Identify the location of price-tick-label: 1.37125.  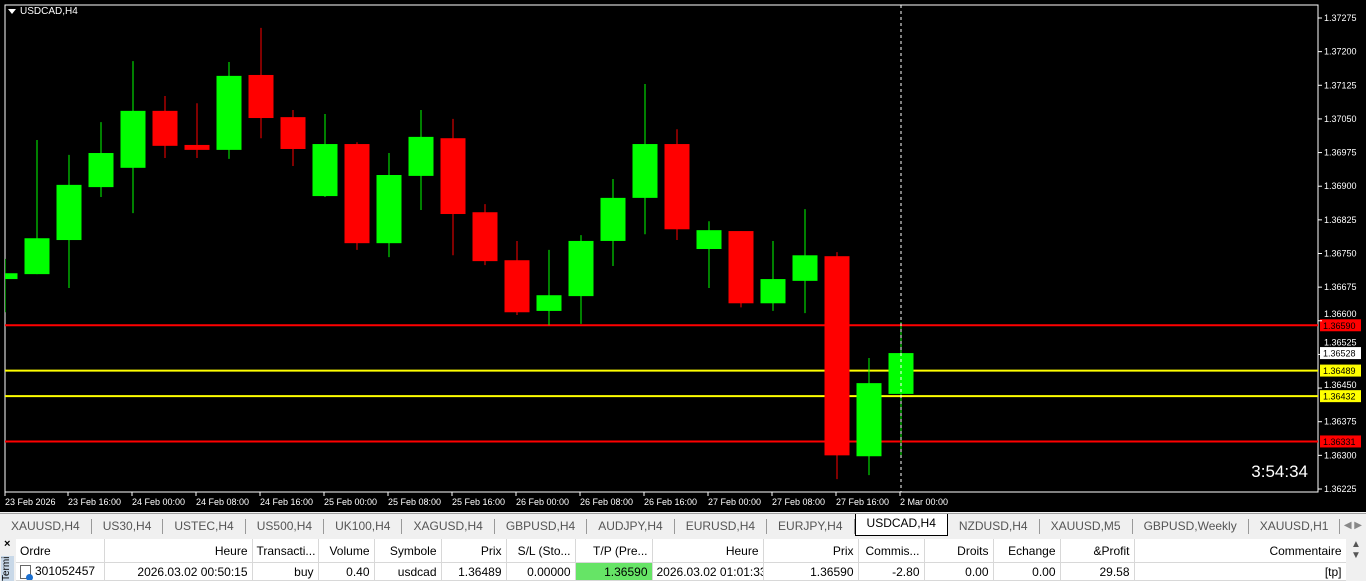
(1340, 85).